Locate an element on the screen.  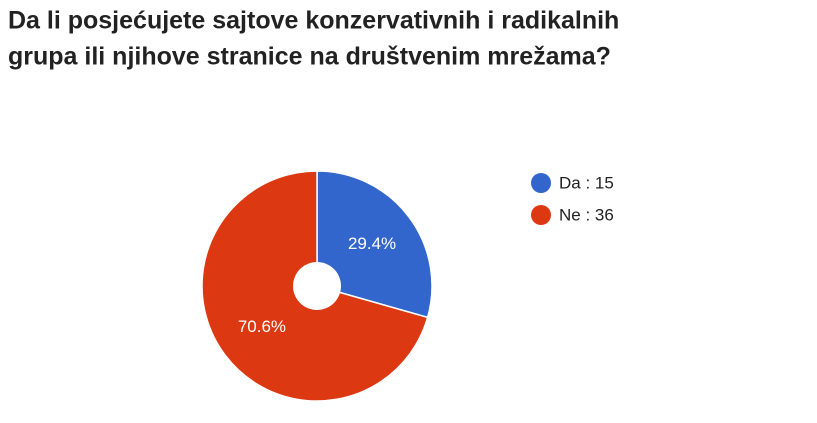
legend-label: Ne : 36 is located at coordinates (586, 214).